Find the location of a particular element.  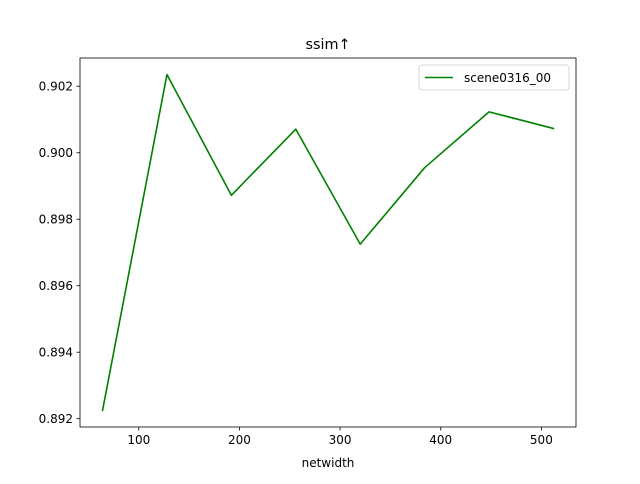

x-tick-label: 200 is located at coordinates (239, 440).